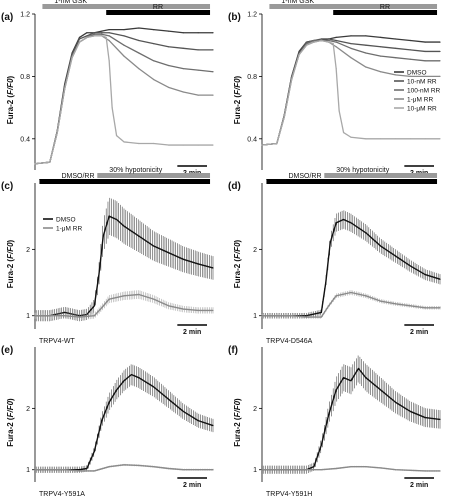  What do you see at coordinates (351, 468) in the screenshot?
I see `series-1-m-rr` at bounding box center [351, 468].